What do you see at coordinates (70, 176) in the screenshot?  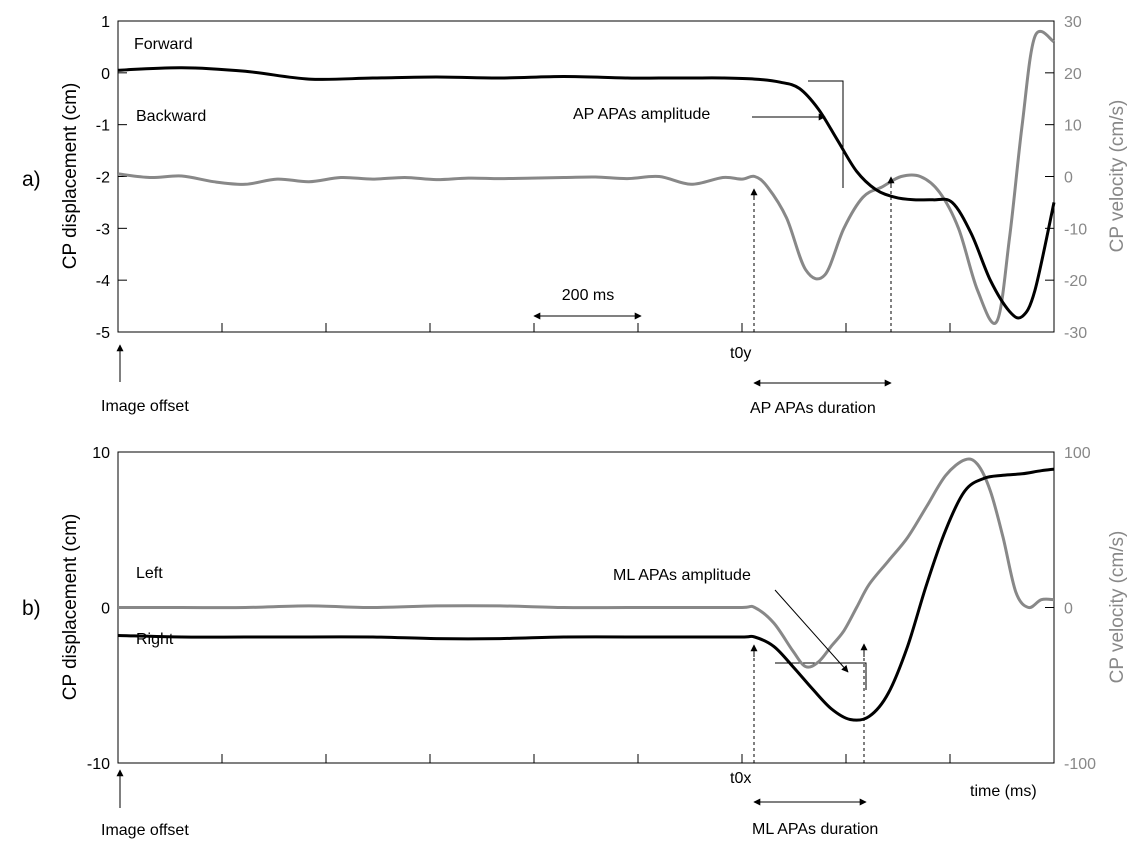 I see `panel-a-left-axis-title: CP displacement (cm)` at bounding box center [70, 176].